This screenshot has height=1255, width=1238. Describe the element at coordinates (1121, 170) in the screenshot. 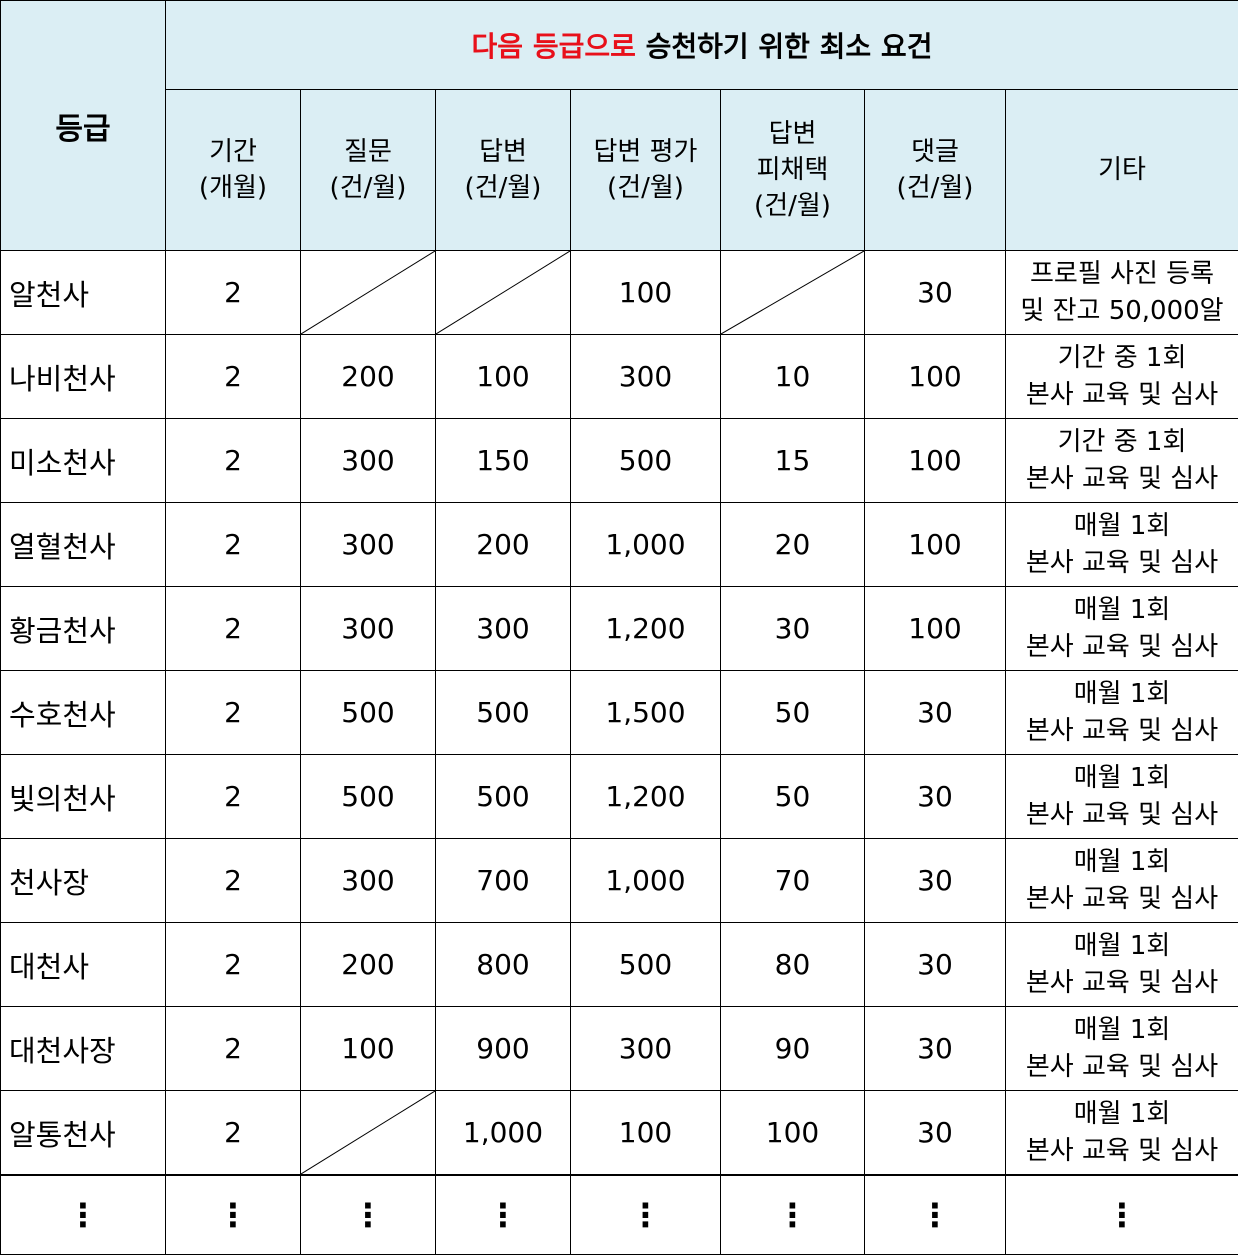

I see `column-header-other: 기타` at that location.